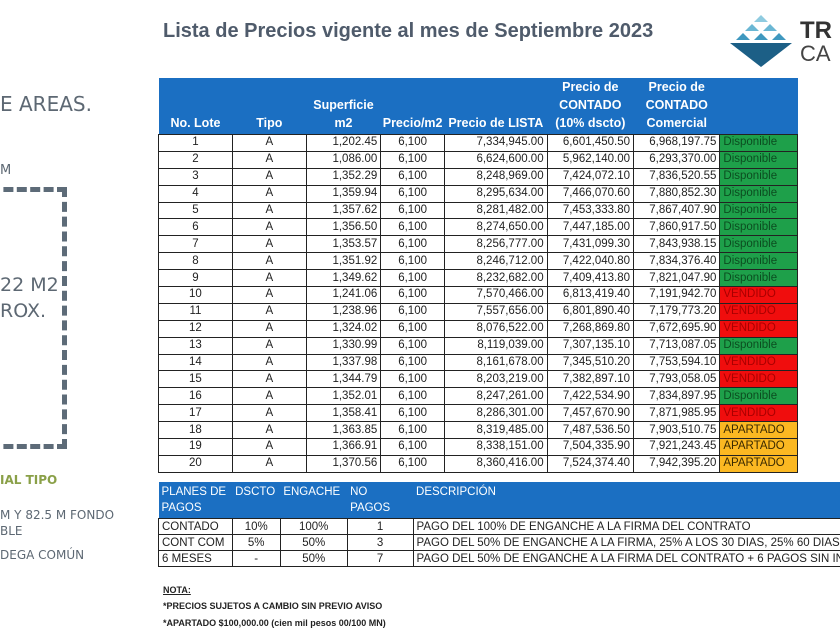 The height and width of the screenshot is (630, 840). Describe the element at coordinates (758, 106) in the screenshot. I see `column-header` at that location.